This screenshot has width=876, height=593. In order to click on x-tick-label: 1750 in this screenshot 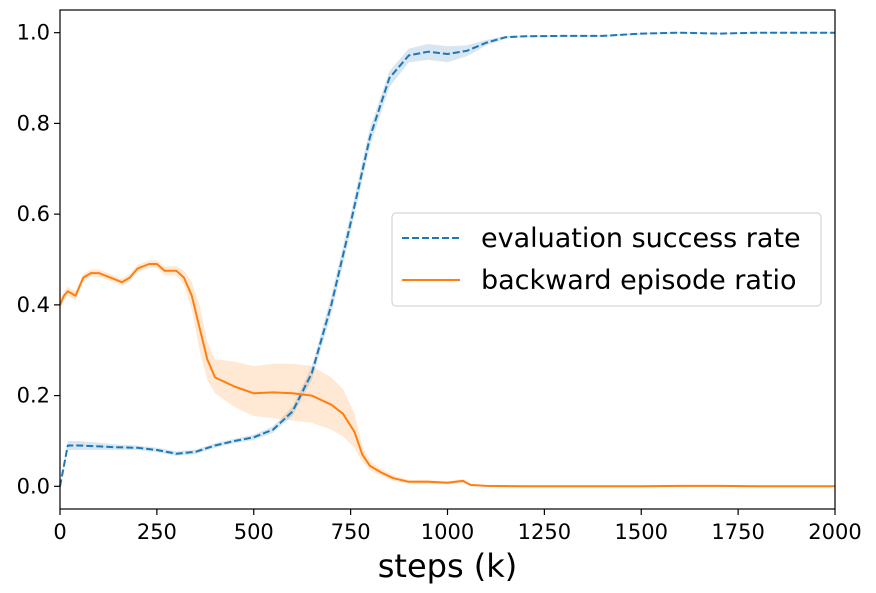, I will do `click(737, 532)`.